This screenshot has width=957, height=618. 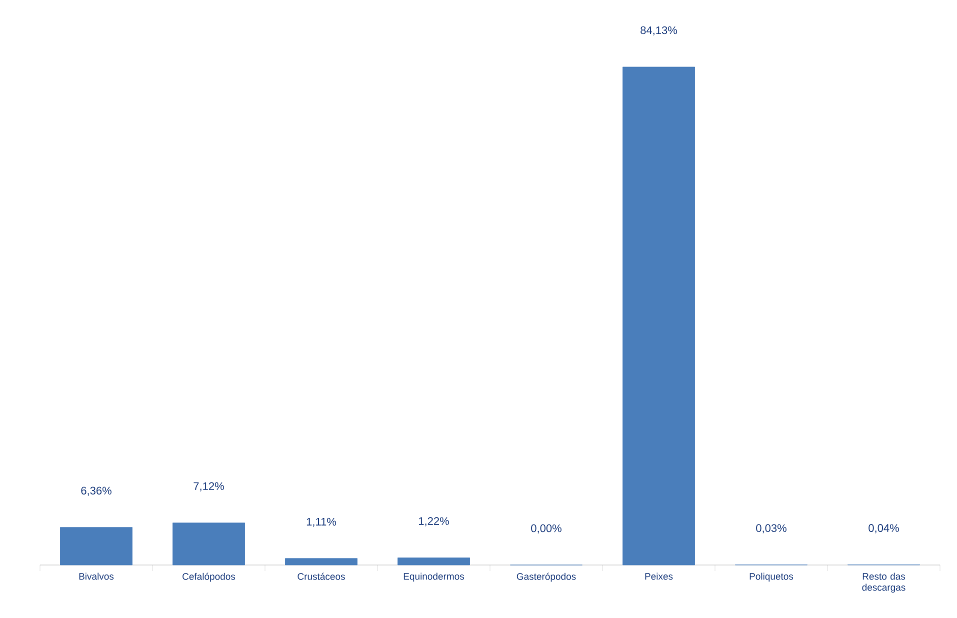 What do you see at coordinates (96, 576) in the screenshot?
I see `x-tick-label: Bivalvos` at bounding box center [96, 576].